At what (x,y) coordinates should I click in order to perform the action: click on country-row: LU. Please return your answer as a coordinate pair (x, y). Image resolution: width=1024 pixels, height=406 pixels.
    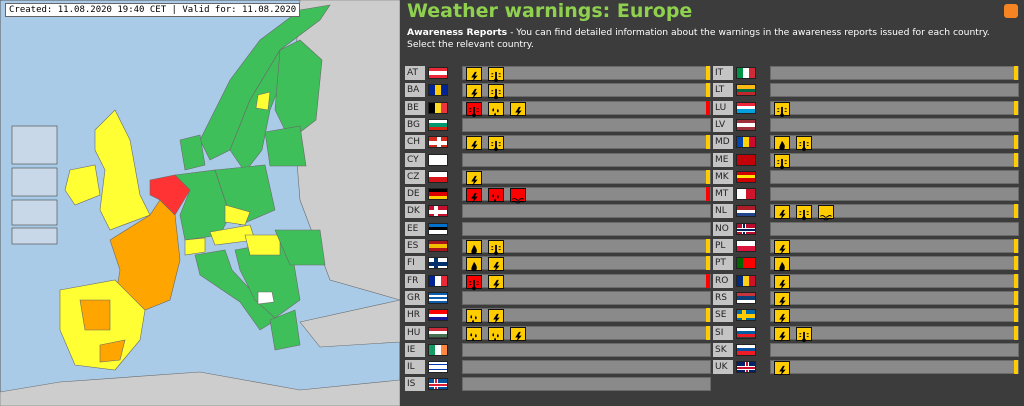
    Looking at the image, I should click on (866, 108).